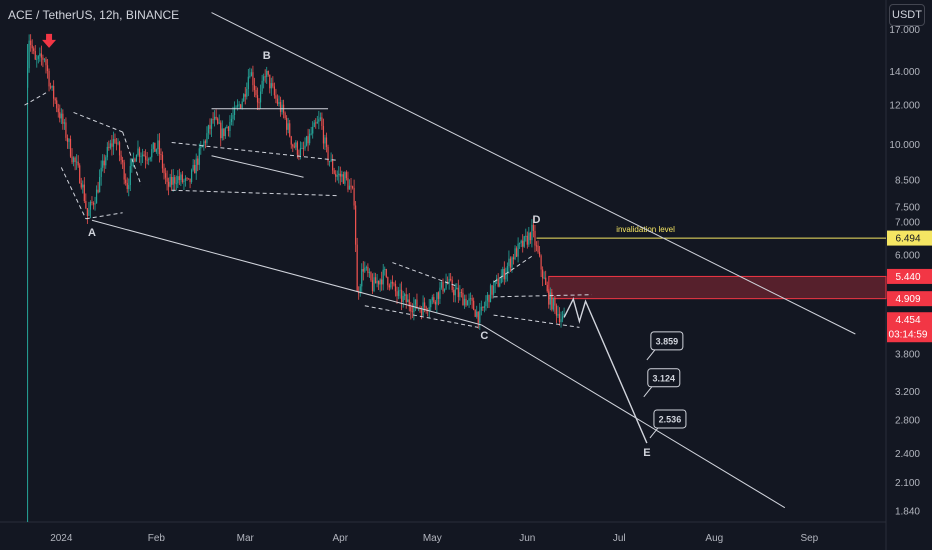 This screenshot has width=932, height=550. I want to click on wave-label-b: B, so click(267, 56).